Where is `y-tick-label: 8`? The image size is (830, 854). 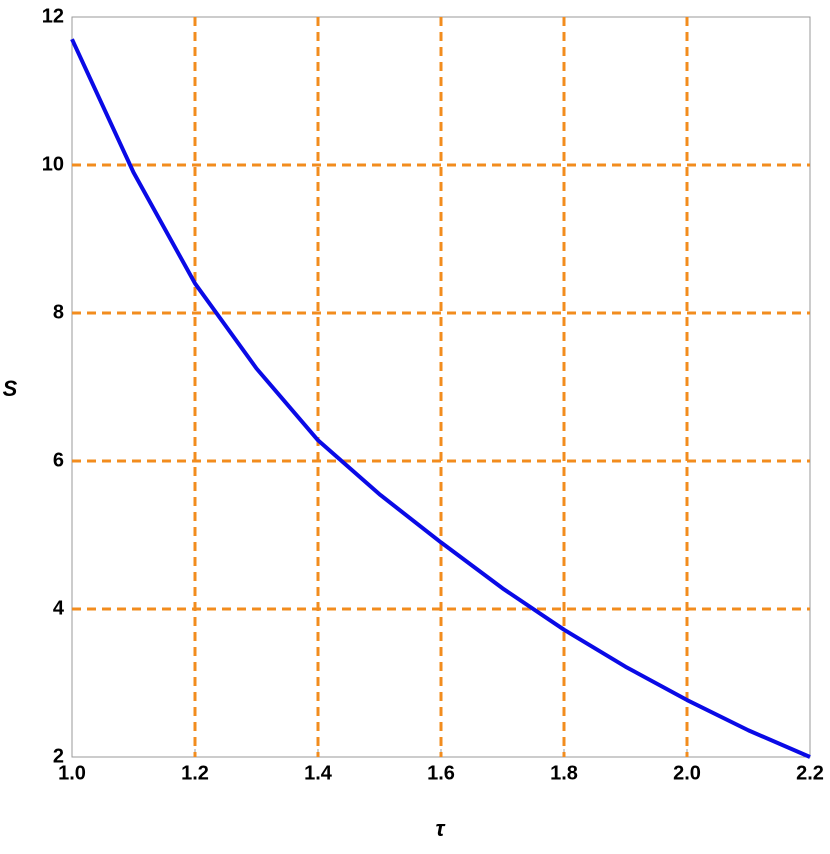 y-tick-label: 8 is located at coordinates (58, 312).